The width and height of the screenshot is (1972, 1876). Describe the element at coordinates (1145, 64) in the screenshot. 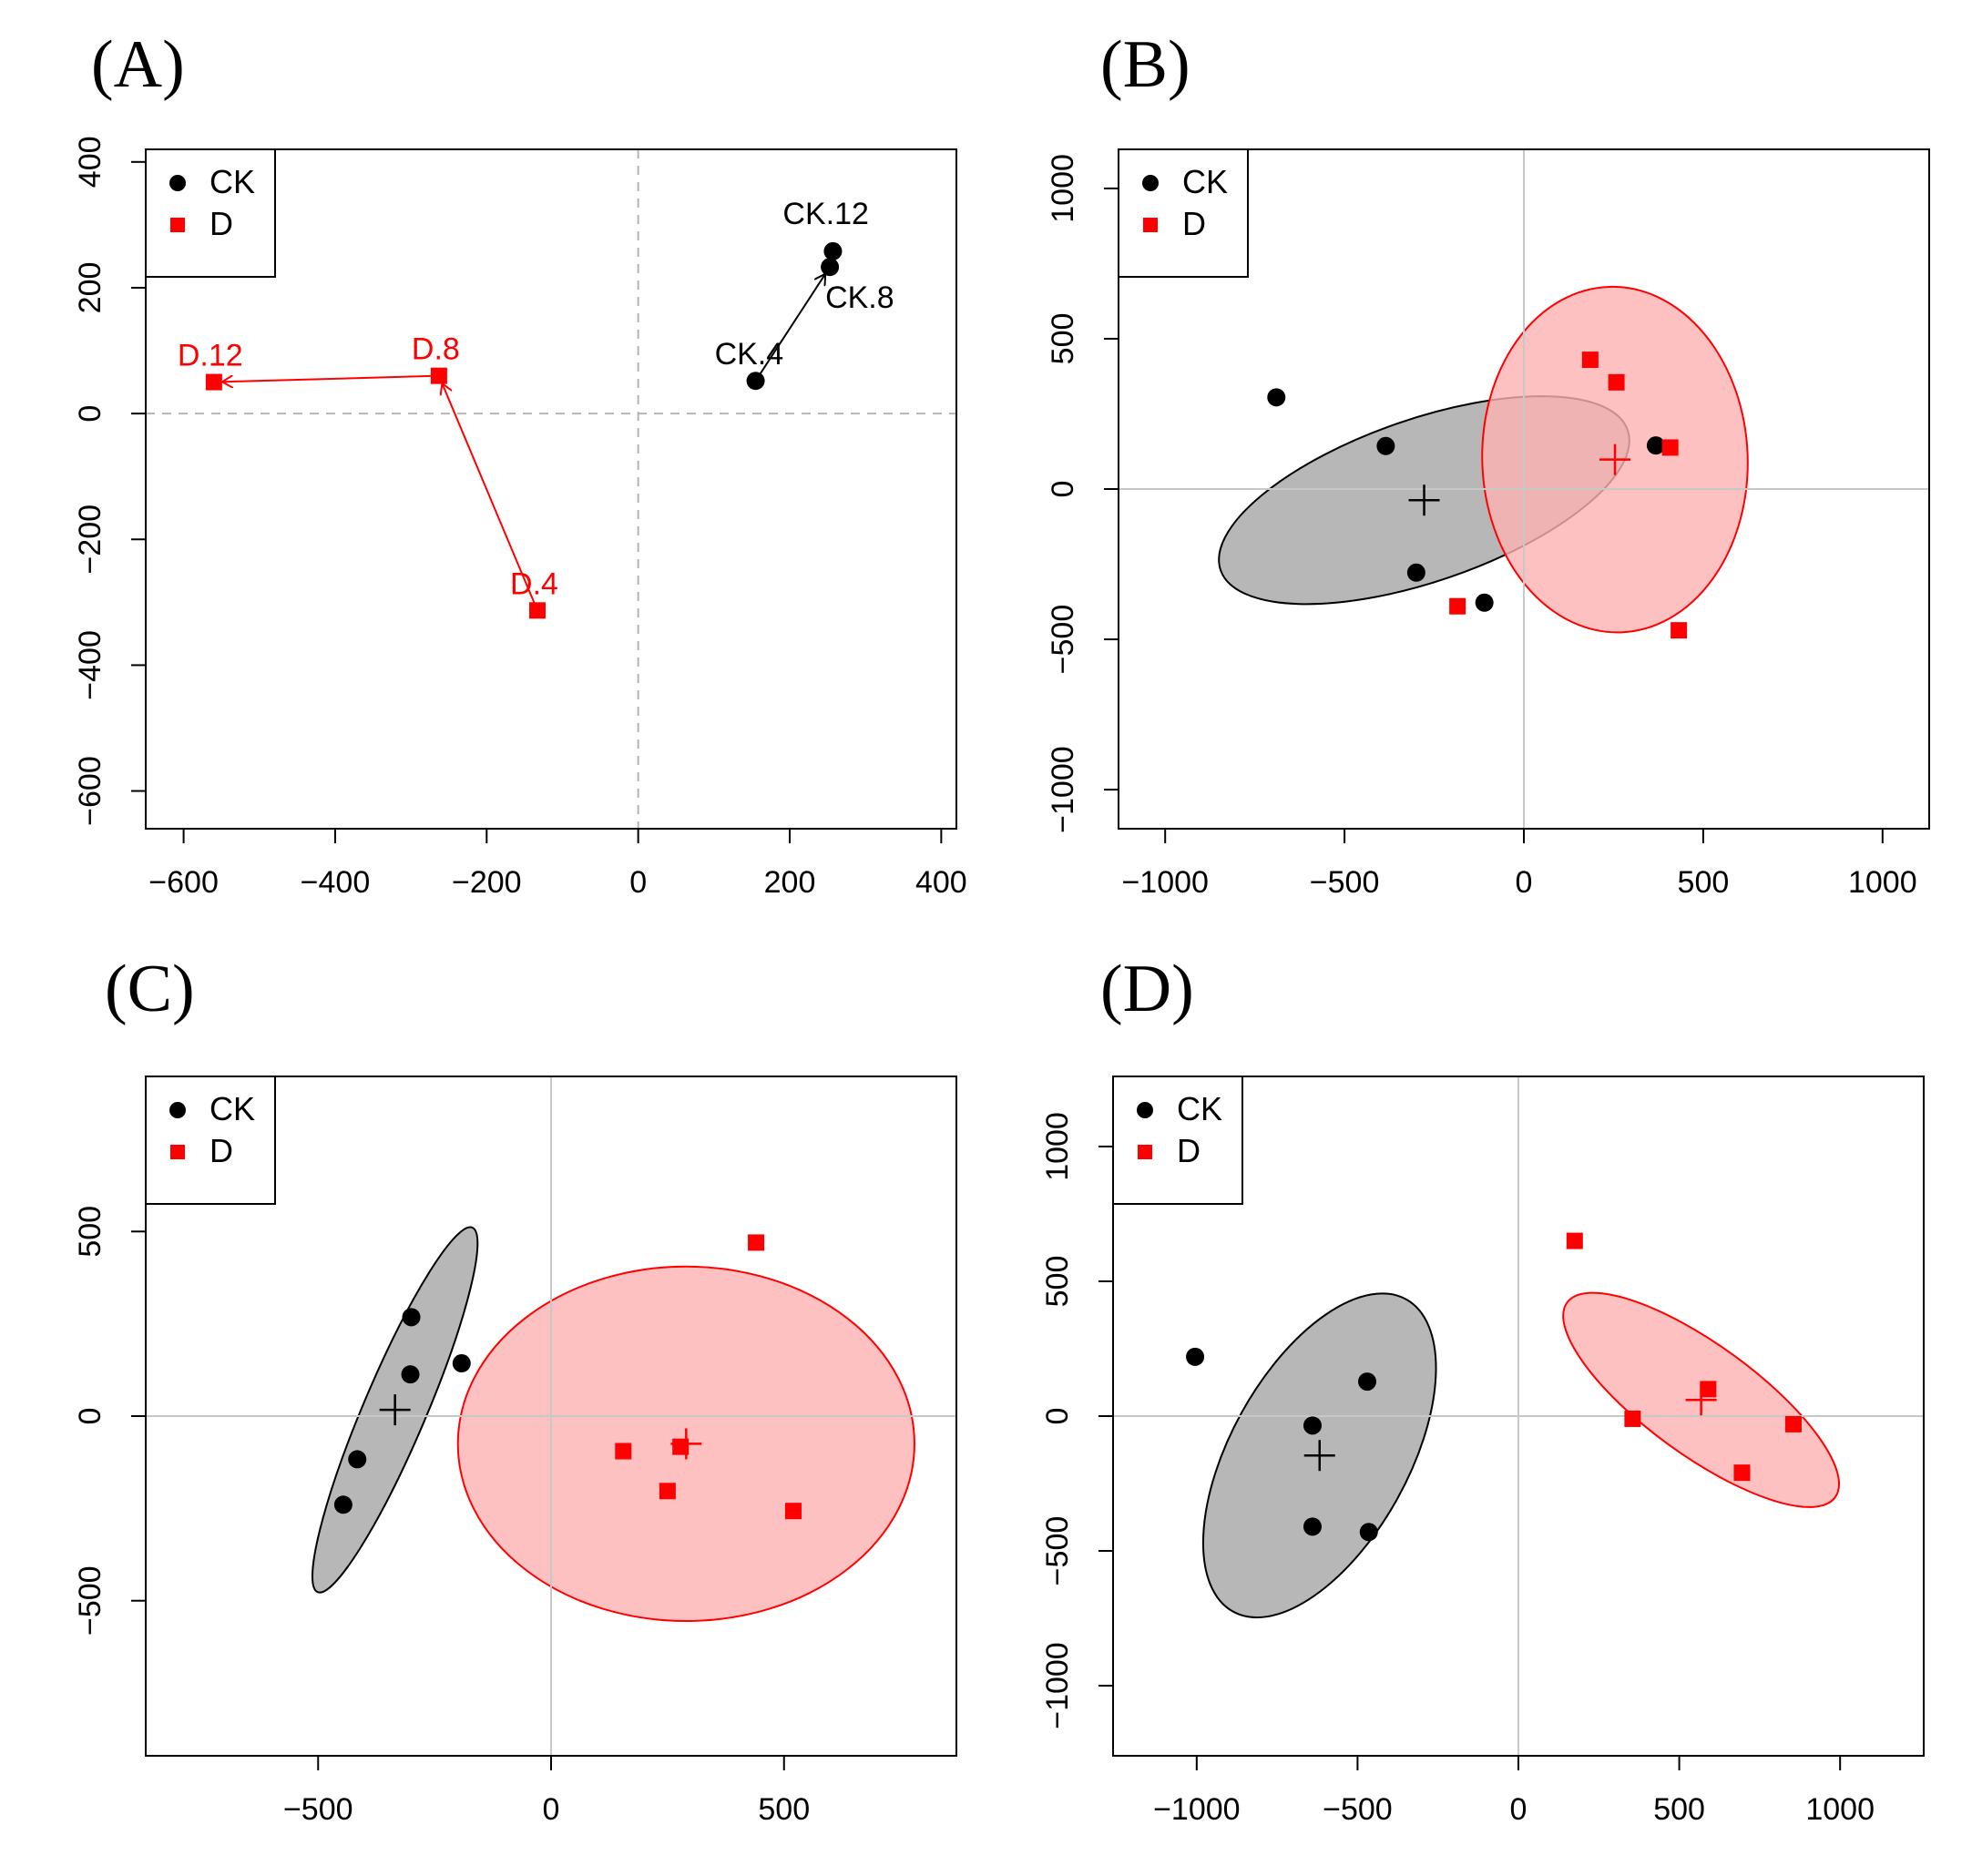

I see `panel-label: (B)` at that location.